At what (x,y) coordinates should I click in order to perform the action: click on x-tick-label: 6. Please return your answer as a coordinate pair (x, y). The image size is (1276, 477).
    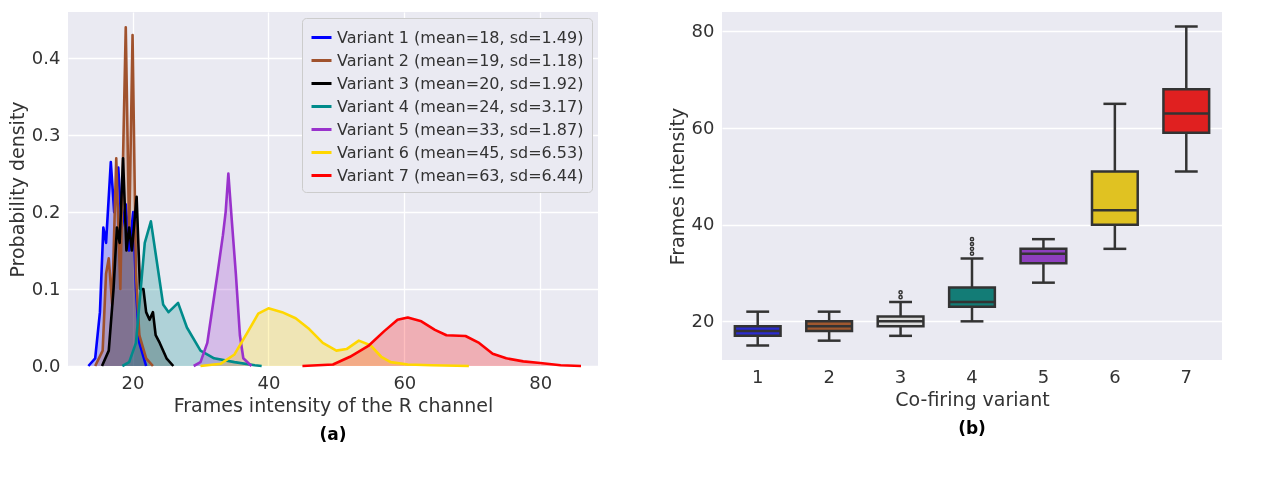
    Looking at the image, I should click on (1115, 376).